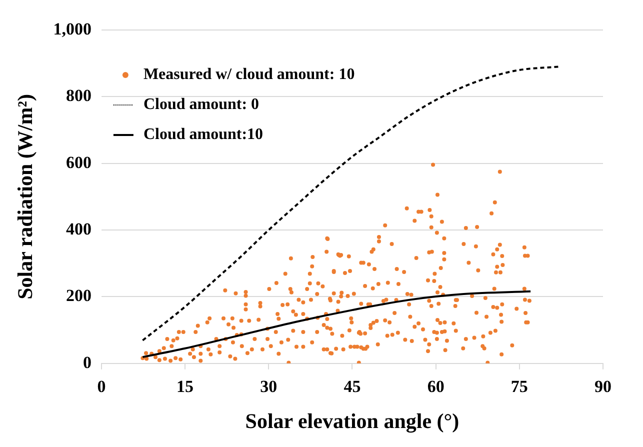 This screenshot has height=447, width=643. What do you see at coordinates (79, 162) in the screenshot?
I see `y-tick-label: 600` at bounding box center [79, 162].